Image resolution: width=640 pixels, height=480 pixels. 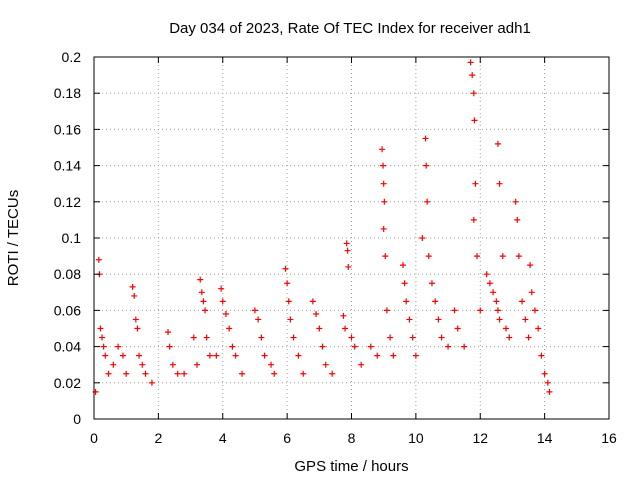 What do you see at coordinates (67, 166) in the screenshot?
I see `y-tick-label: 0.14` at bounding box center [67, 166].